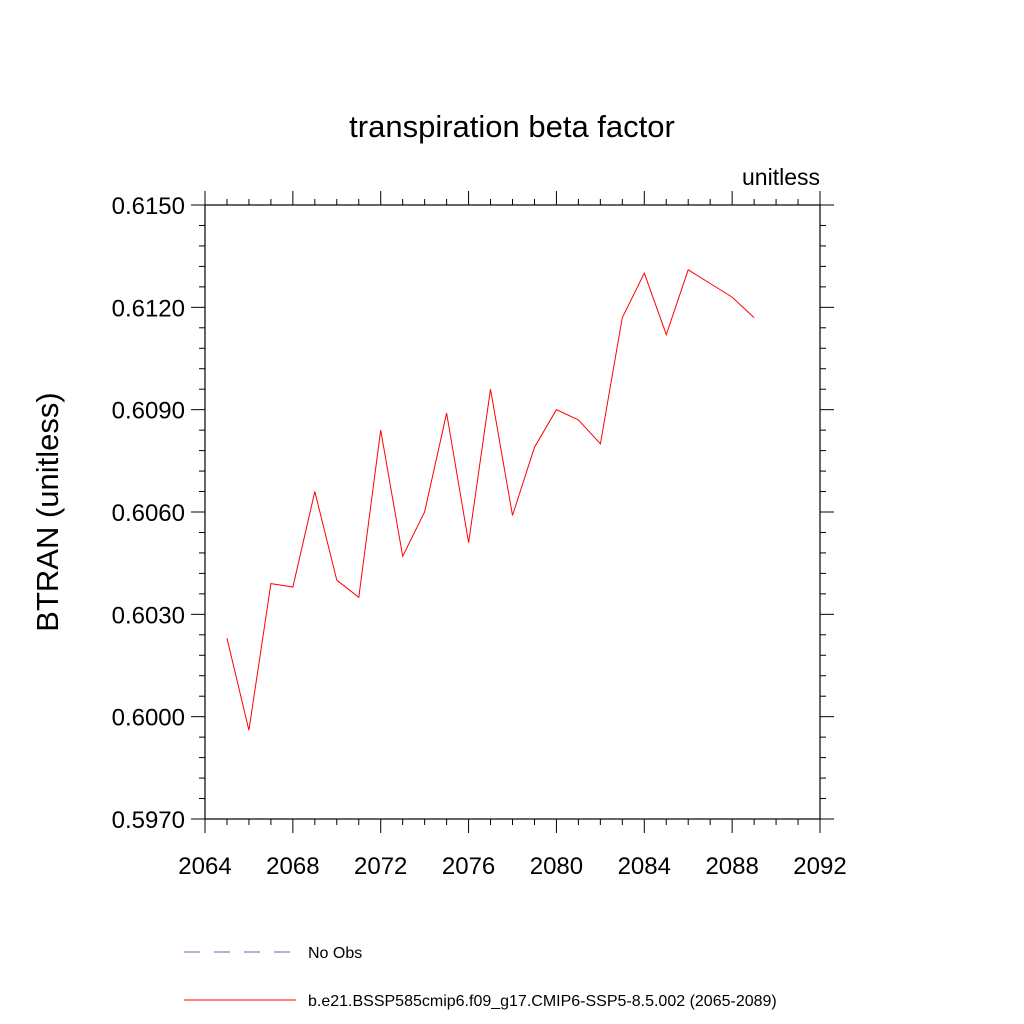  What do you see at coordinates (512, 126) in the screenshot?
I see `chart-title: transpiration beta factor` at bounding box center [512, 126].